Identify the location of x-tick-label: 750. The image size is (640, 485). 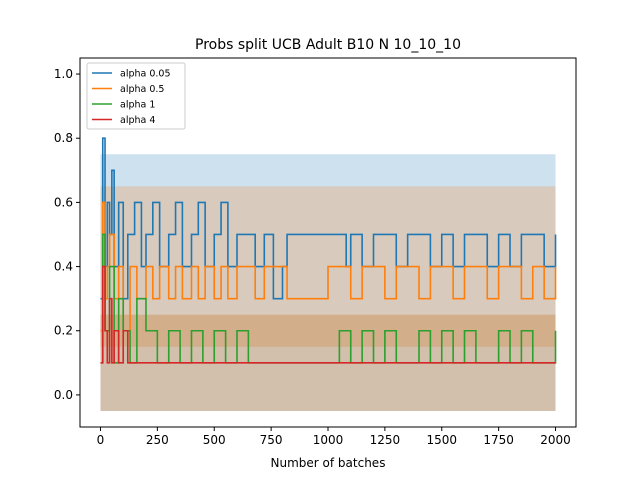
(271, 440).